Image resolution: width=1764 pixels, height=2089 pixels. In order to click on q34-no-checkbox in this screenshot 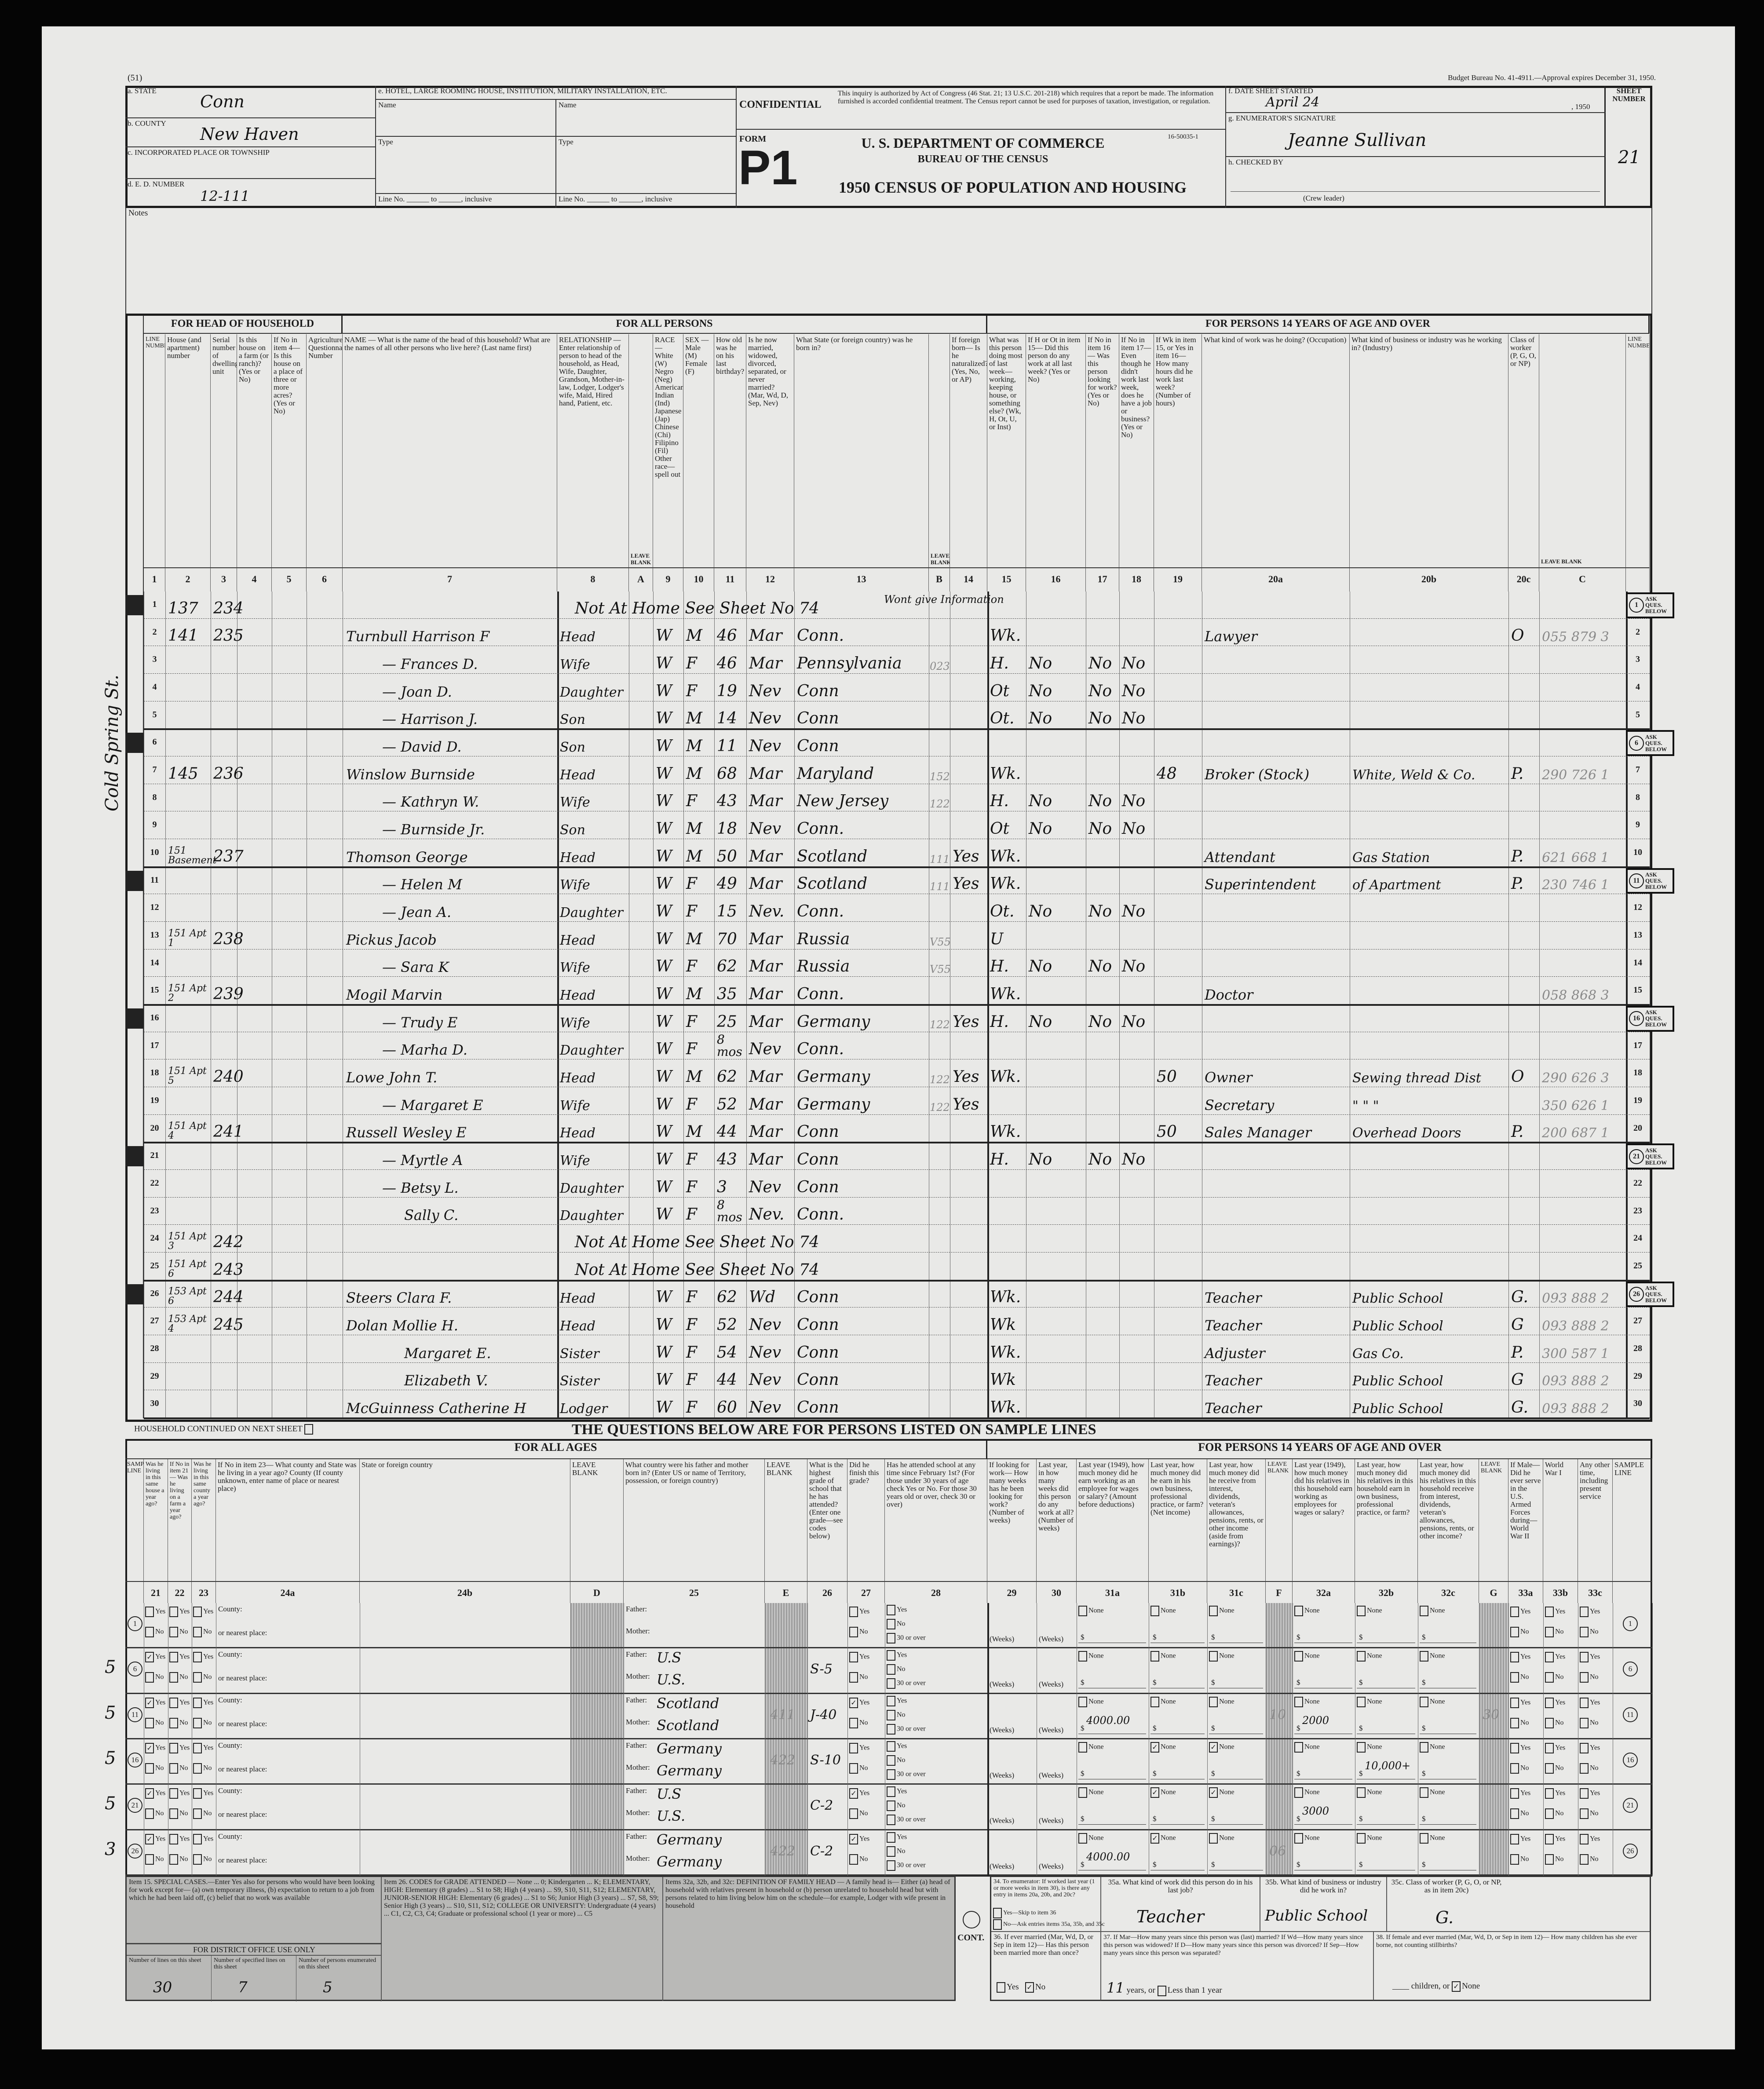, I will do `click(997, 1924)`.